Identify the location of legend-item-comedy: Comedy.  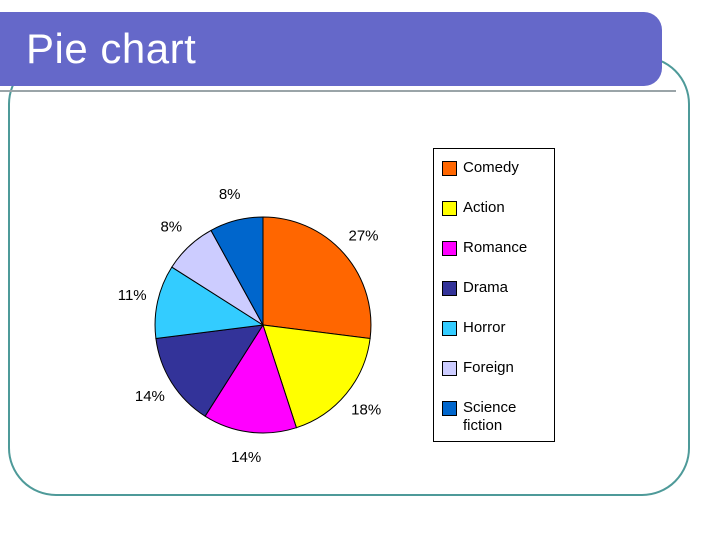
(495, 168).